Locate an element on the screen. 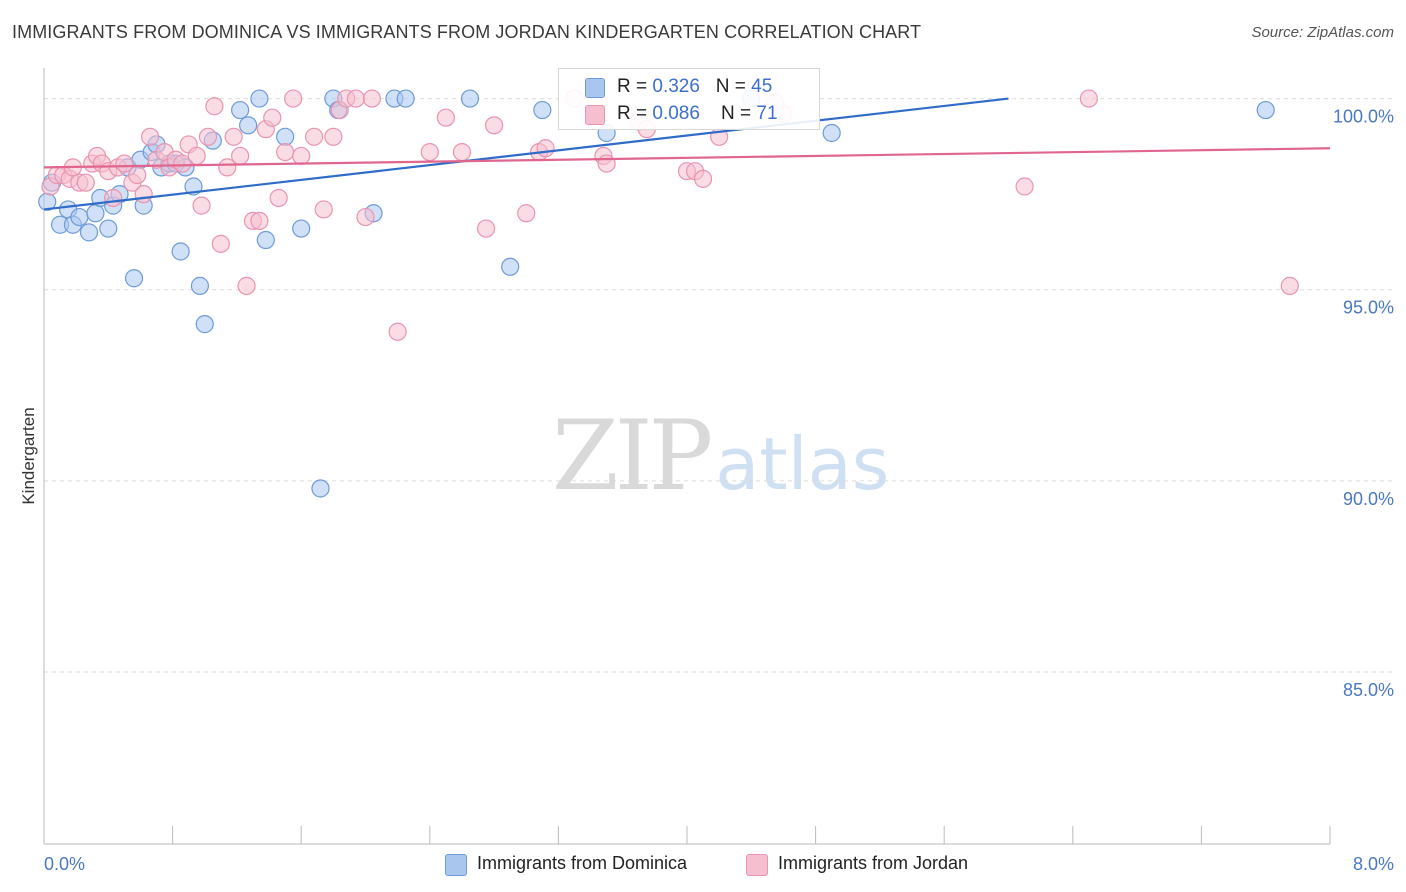 This screenshot has width=1406, height=892. y-tick-label: 90.0% is located at coordinates (1368, 499).